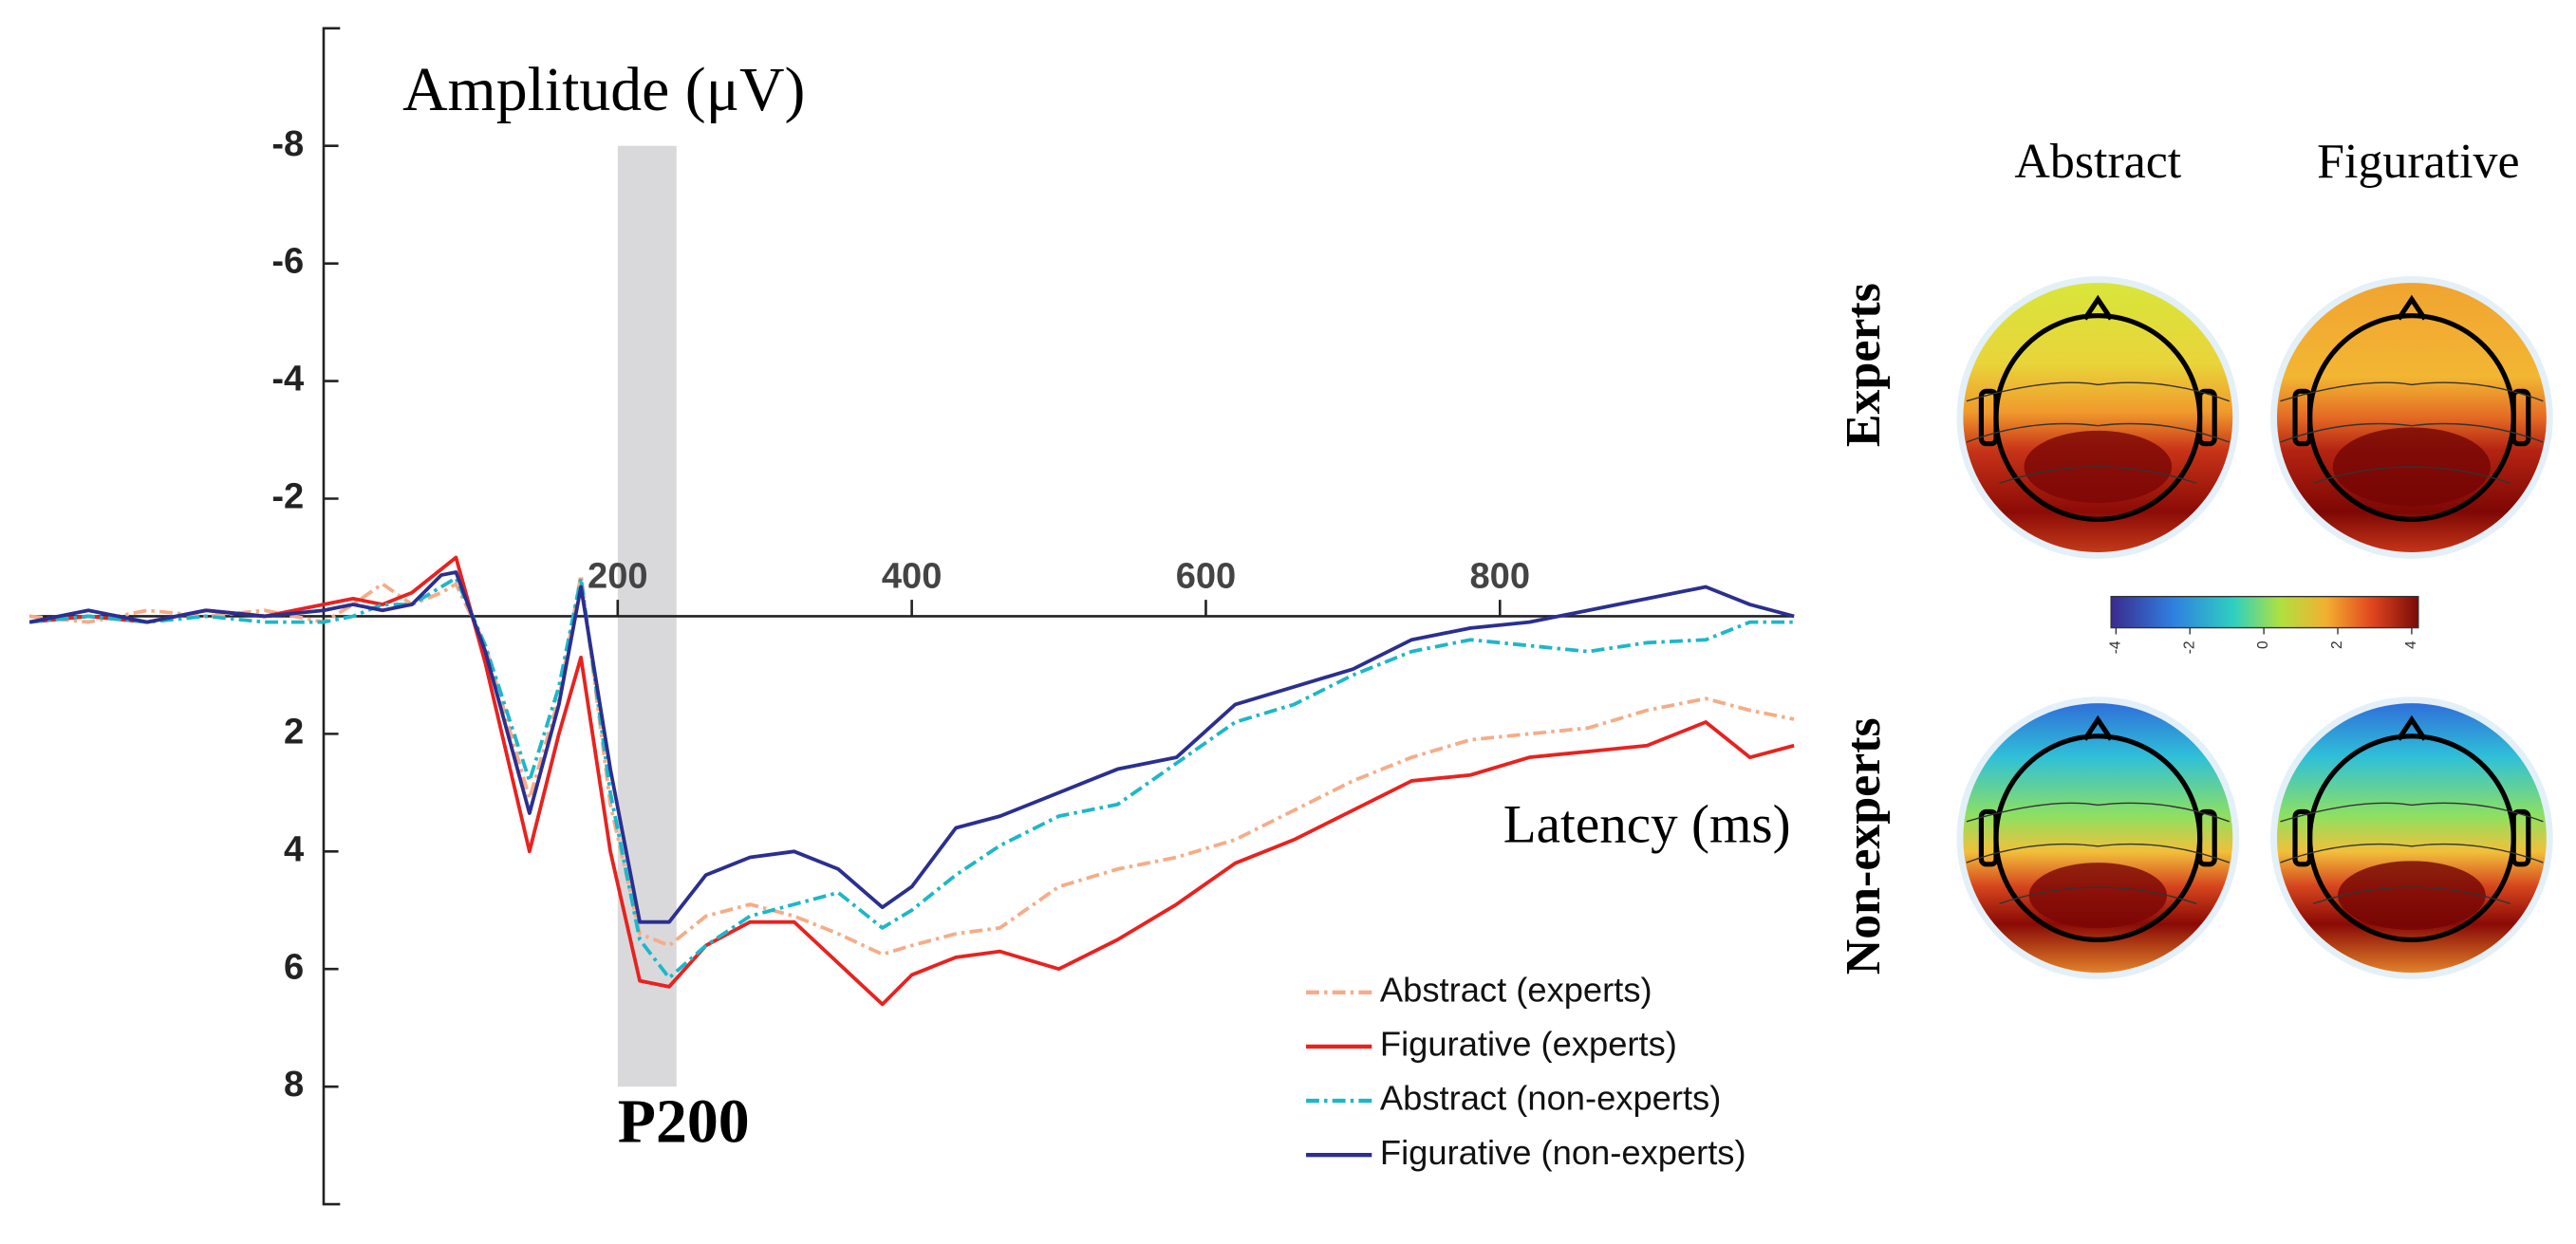  Describe the element at coordinates (2337, 645) in the screenshot. I see `colorbar-tick-label: 2` at that location.